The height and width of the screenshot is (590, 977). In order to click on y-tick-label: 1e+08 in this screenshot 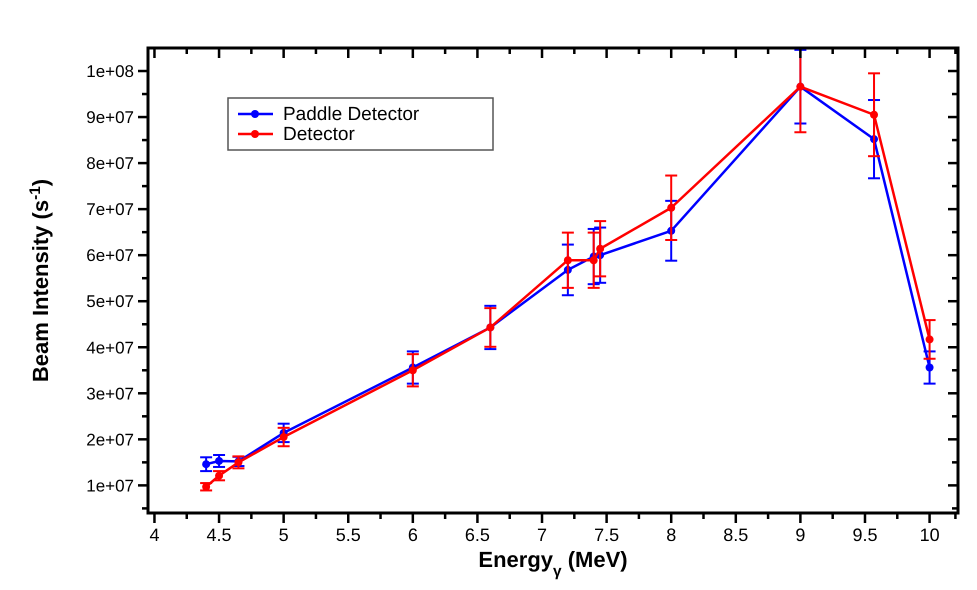, I will do `click(110, 72)`.